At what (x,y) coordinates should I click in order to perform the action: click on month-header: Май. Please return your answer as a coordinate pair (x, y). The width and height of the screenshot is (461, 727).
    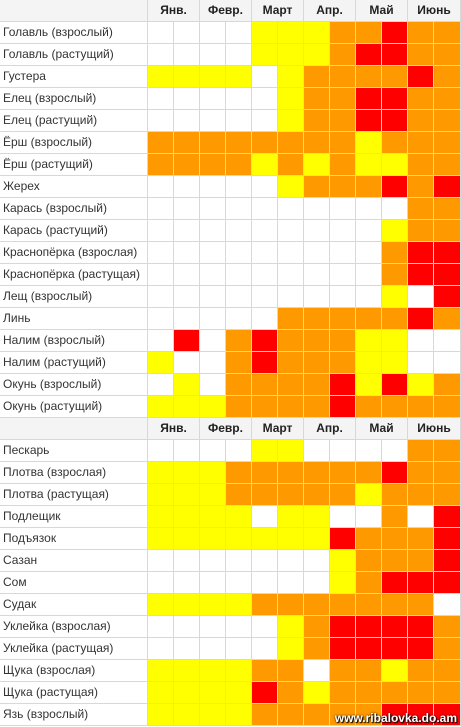
    Looking at the image, I should click on (382, 11).